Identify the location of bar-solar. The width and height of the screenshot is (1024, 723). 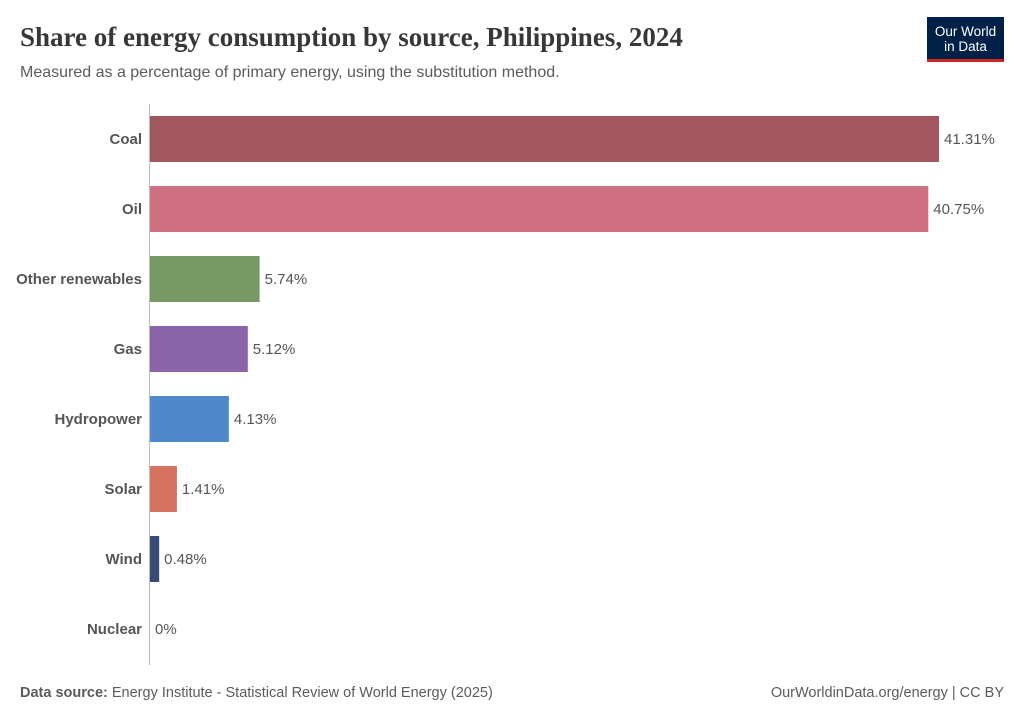
(163, 489).